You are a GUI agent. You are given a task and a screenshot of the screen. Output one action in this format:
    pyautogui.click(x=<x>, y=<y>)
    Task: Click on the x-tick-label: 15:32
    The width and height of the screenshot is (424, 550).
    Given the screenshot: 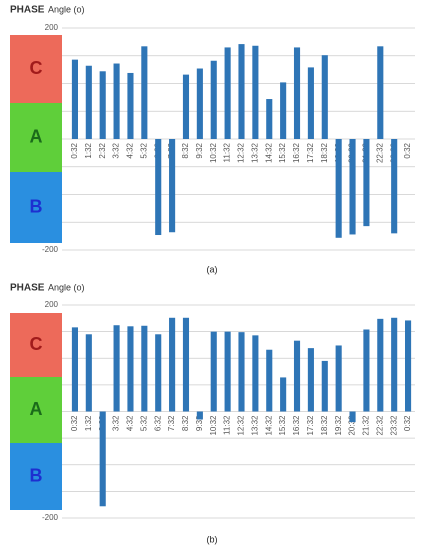 What is the action you would take?
    pyautogui.click(x=282, y=152)
    